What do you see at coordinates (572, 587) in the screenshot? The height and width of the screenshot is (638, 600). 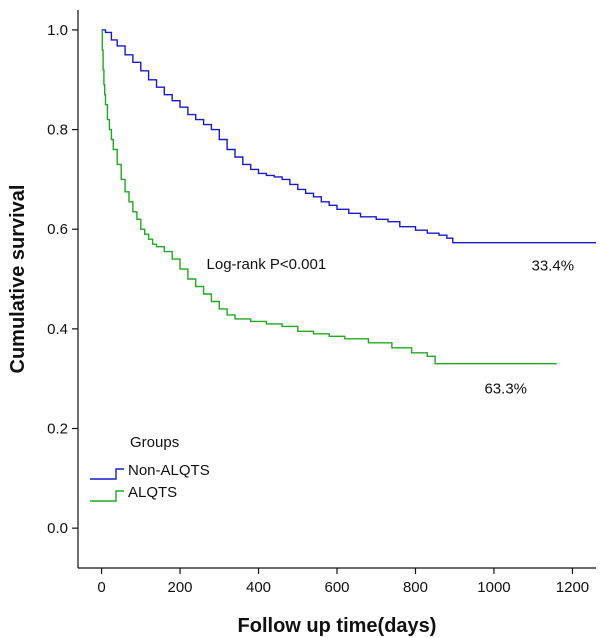 I see `x-tick-label: 1200` at bounding box center [572, 587].